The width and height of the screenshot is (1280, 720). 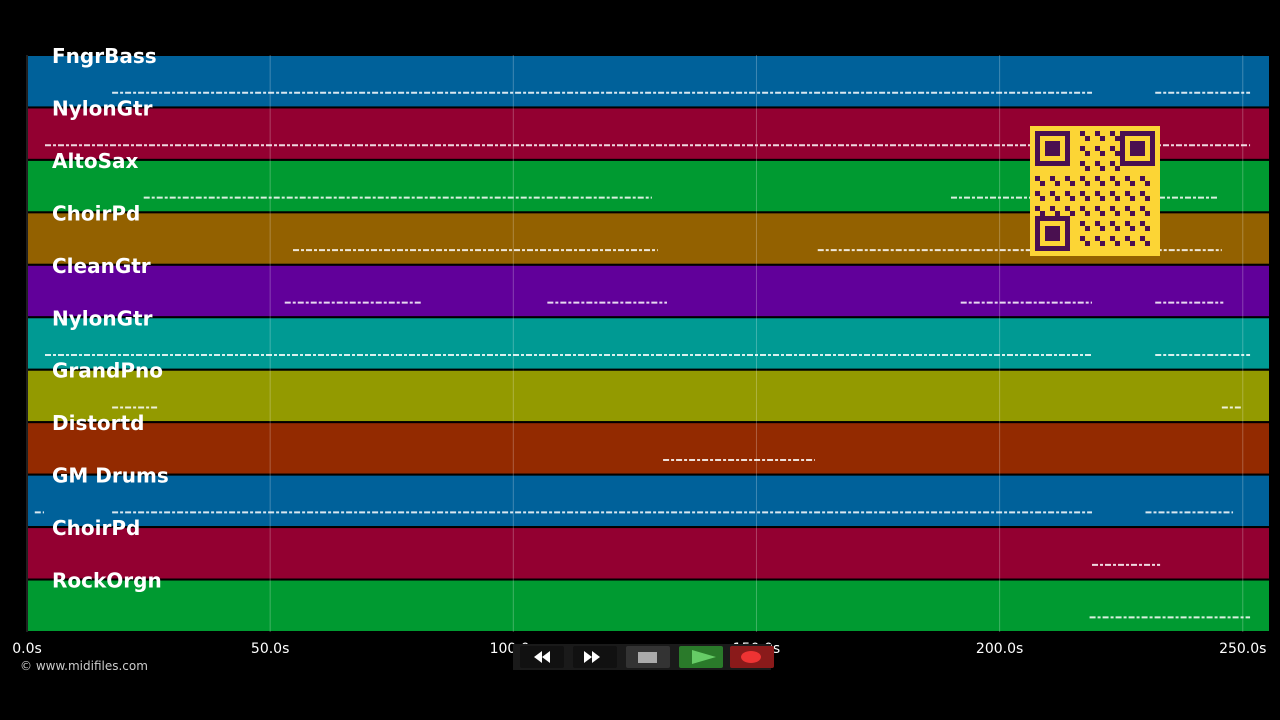 I want to click on copyright: © www.midifiles.com, so click(x=84, y=666).